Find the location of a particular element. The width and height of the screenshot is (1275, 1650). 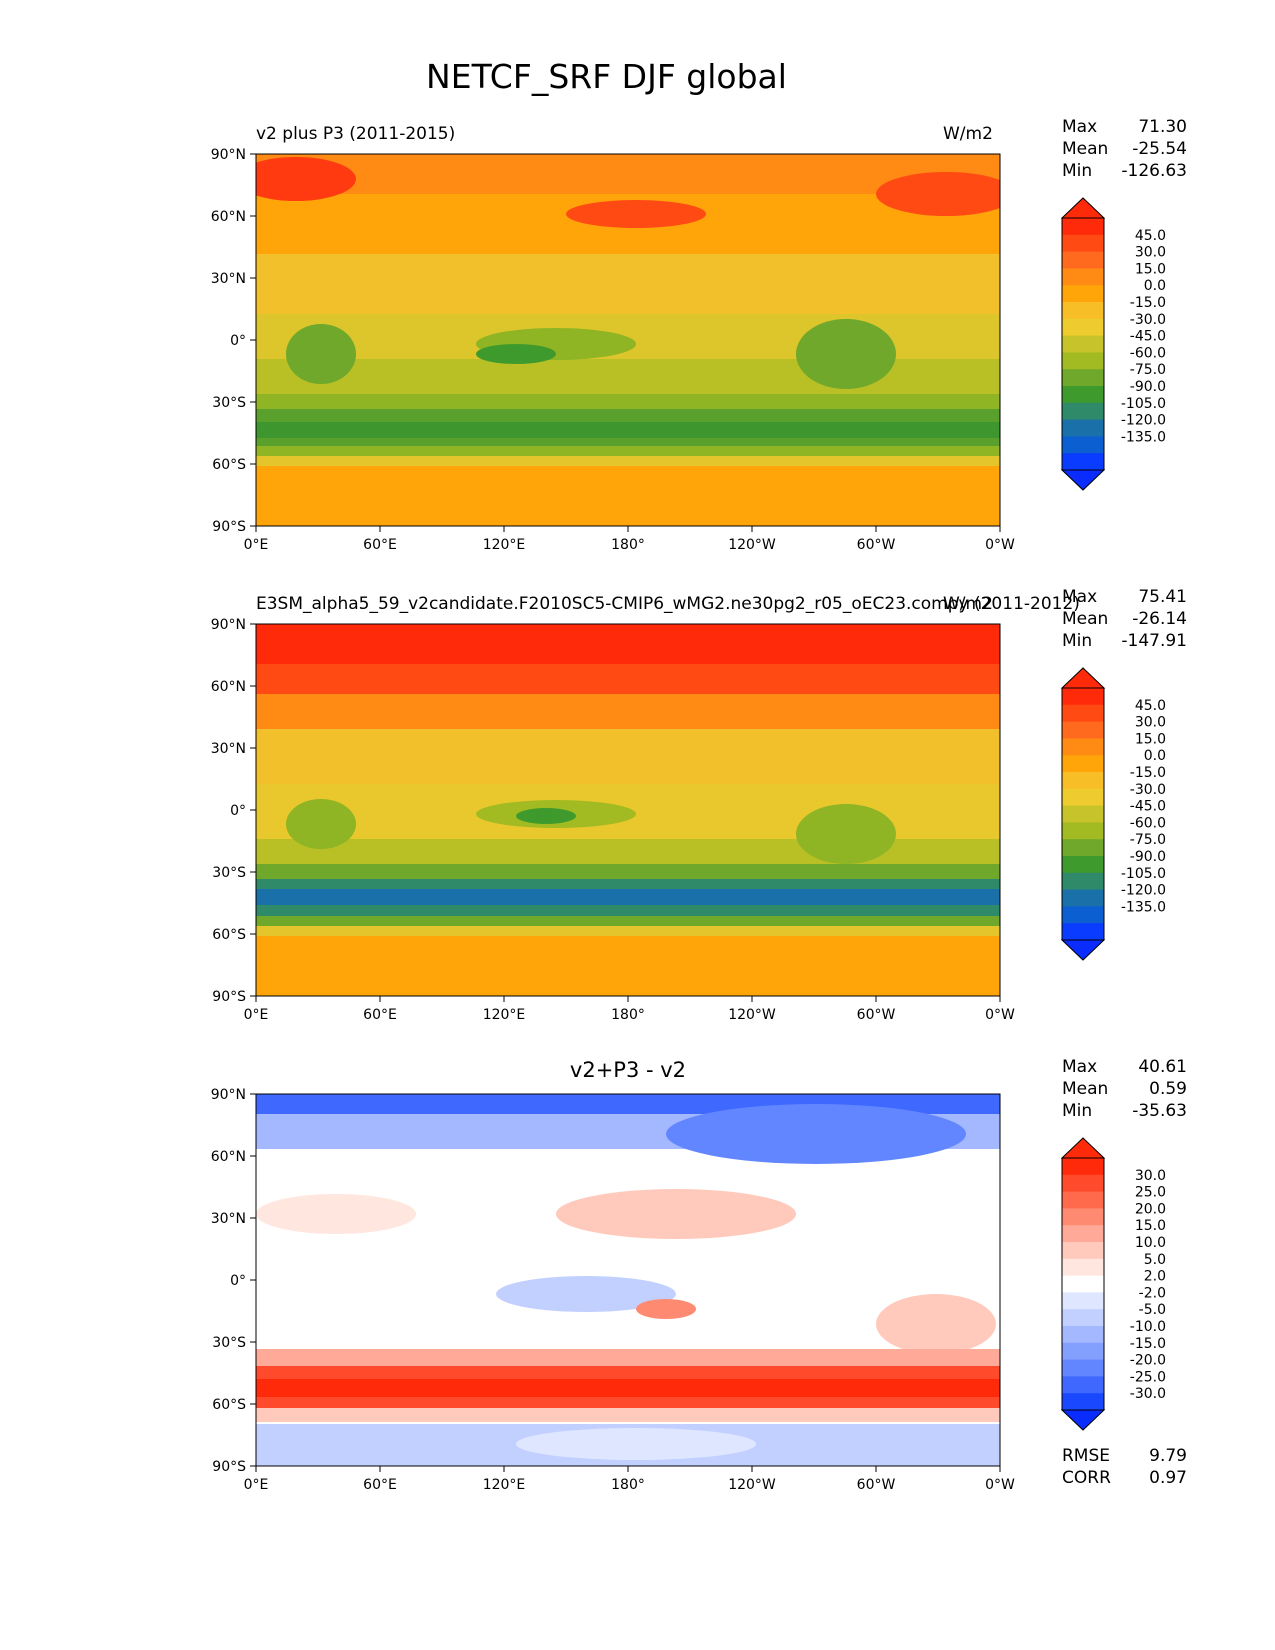

colorbar-tick-label: 20.0 is located at coordinates (1150, 1209).